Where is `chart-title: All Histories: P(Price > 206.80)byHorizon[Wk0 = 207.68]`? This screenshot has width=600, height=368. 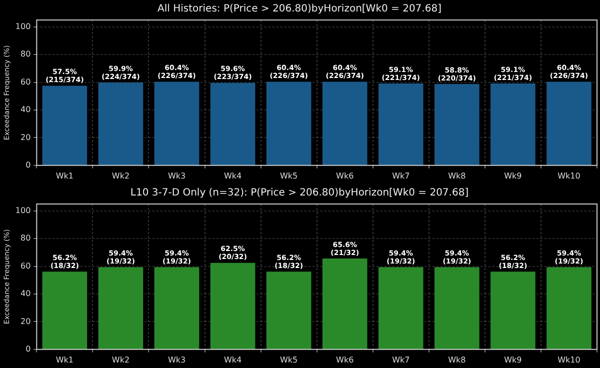 chart-title: All Histories: P(Price > 206.80)byHorizon[Wk0 = 207.68] is located at coordinates (300, 9).